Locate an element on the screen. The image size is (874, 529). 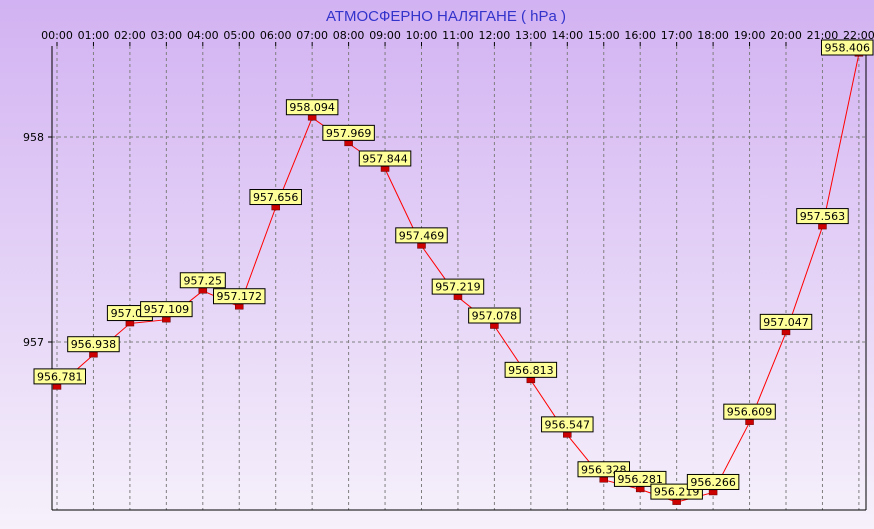
x-tick-label: 04:00 is located at coordinates (203, 35).